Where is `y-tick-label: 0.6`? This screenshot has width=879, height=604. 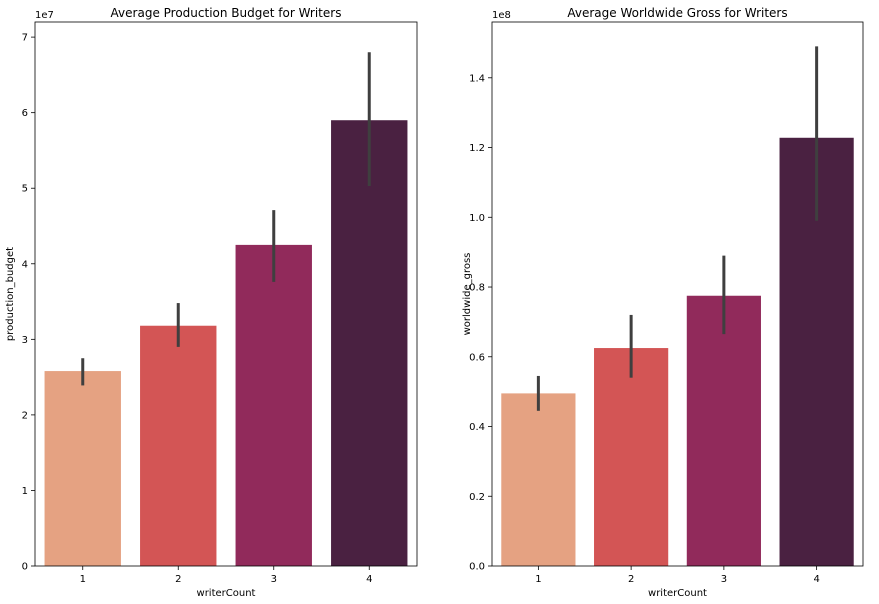
y-tick-label: 0.6 is located at coordinates (477, 357).